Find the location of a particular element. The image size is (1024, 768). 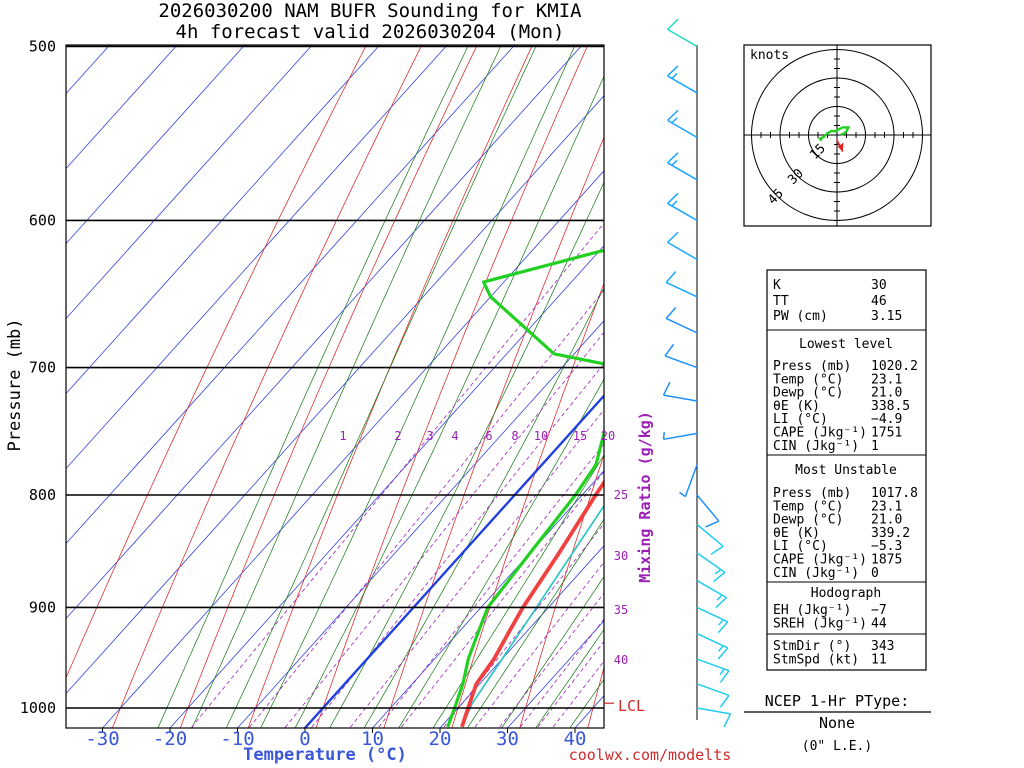

most-unstable-row-label: LI (°C) is located at coordinates (800, 546).